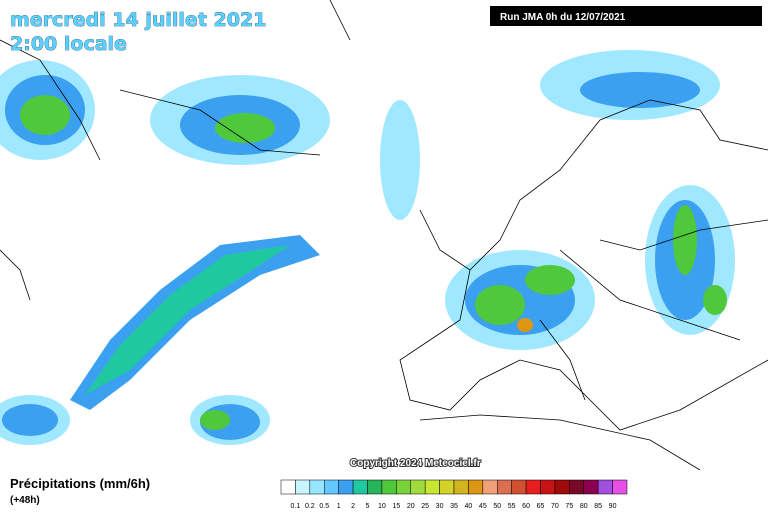 The image size is (768, 512). Describe the element at coordinates (339, 506) in the screenshot. I see `legend-label: 1` at that location.